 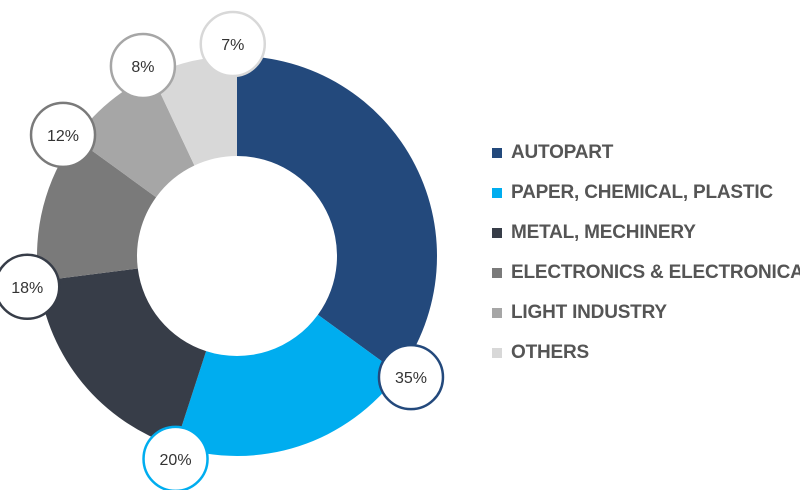 I want to click on slice-label-text: 35%, so click(x=411, y=378).